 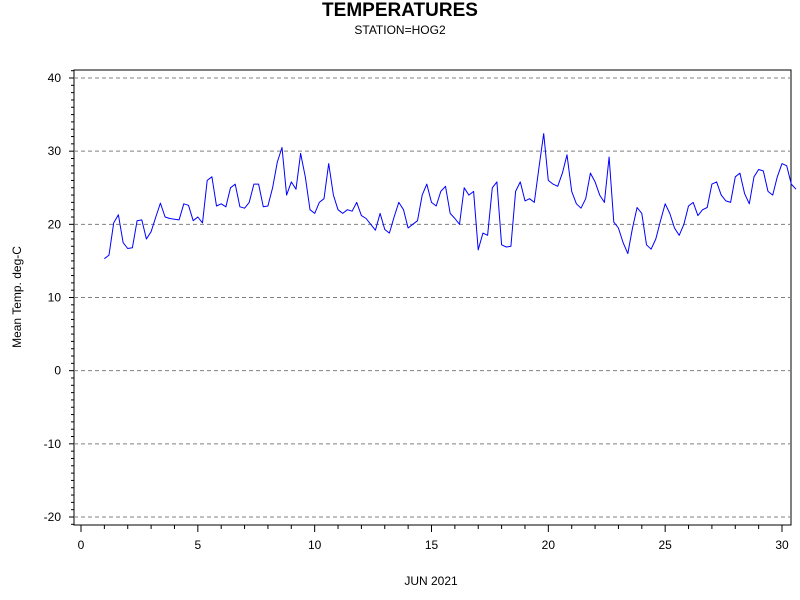 What do you see at coordinates (57, 371) in the screenshot?
I see `y-tick-label: 0` at bounding box center [57, 371].